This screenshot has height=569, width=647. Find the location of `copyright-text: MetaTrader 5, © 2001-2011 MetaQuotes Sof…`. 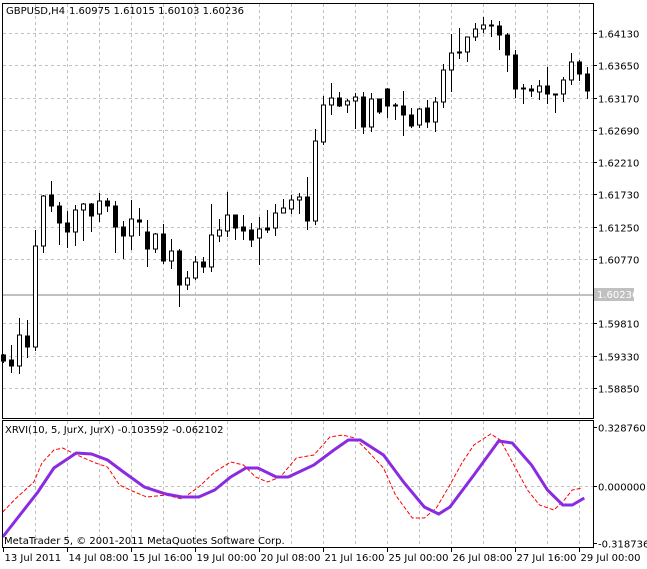

copyright-text: MetaTrader 5, © 2001-2011 MetaQuotes Sof… is located at coordinates (144, 541).